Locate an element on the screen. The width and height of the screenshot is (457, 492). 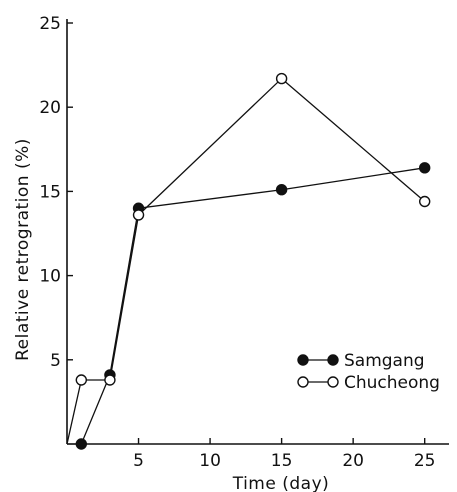
x-tick-label-10: 10 is located at coordinates (210, 461).